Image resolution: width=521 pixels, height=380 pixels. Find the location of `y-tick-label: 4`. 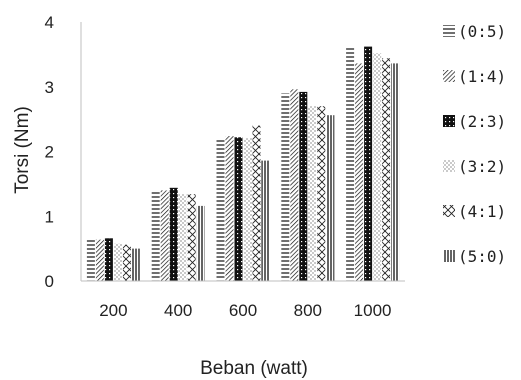

y-tick-label: 4 is located at coordinates (49, 22).